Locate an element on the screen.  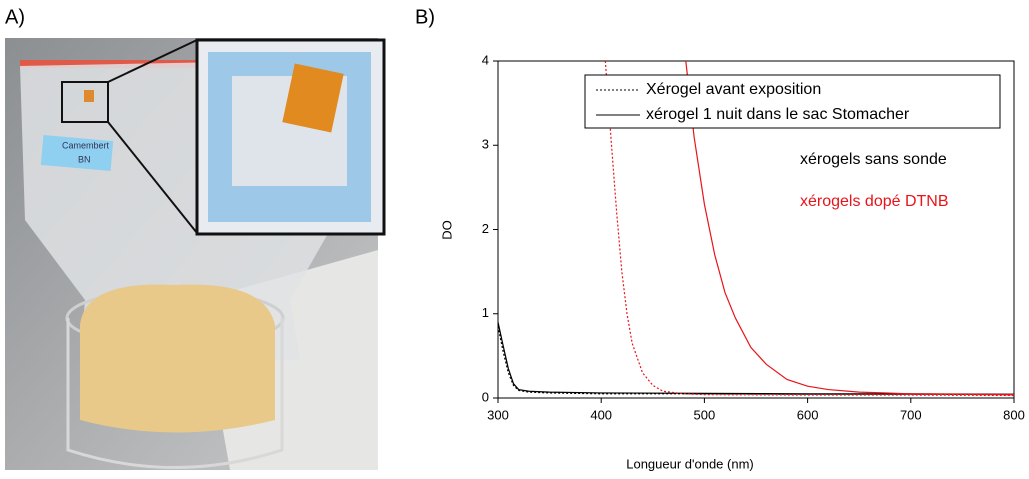
legend is located at coordinates (792, 101).